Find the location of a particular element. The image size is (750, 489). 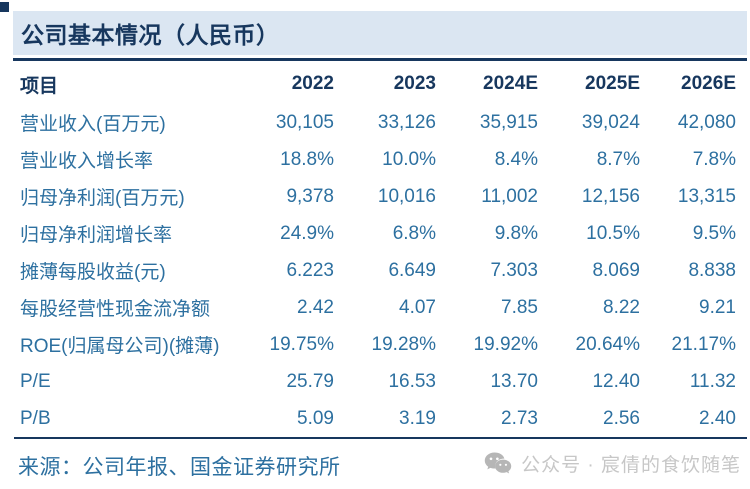

table-cell: 7.85 is located at coordinates (519, 307).